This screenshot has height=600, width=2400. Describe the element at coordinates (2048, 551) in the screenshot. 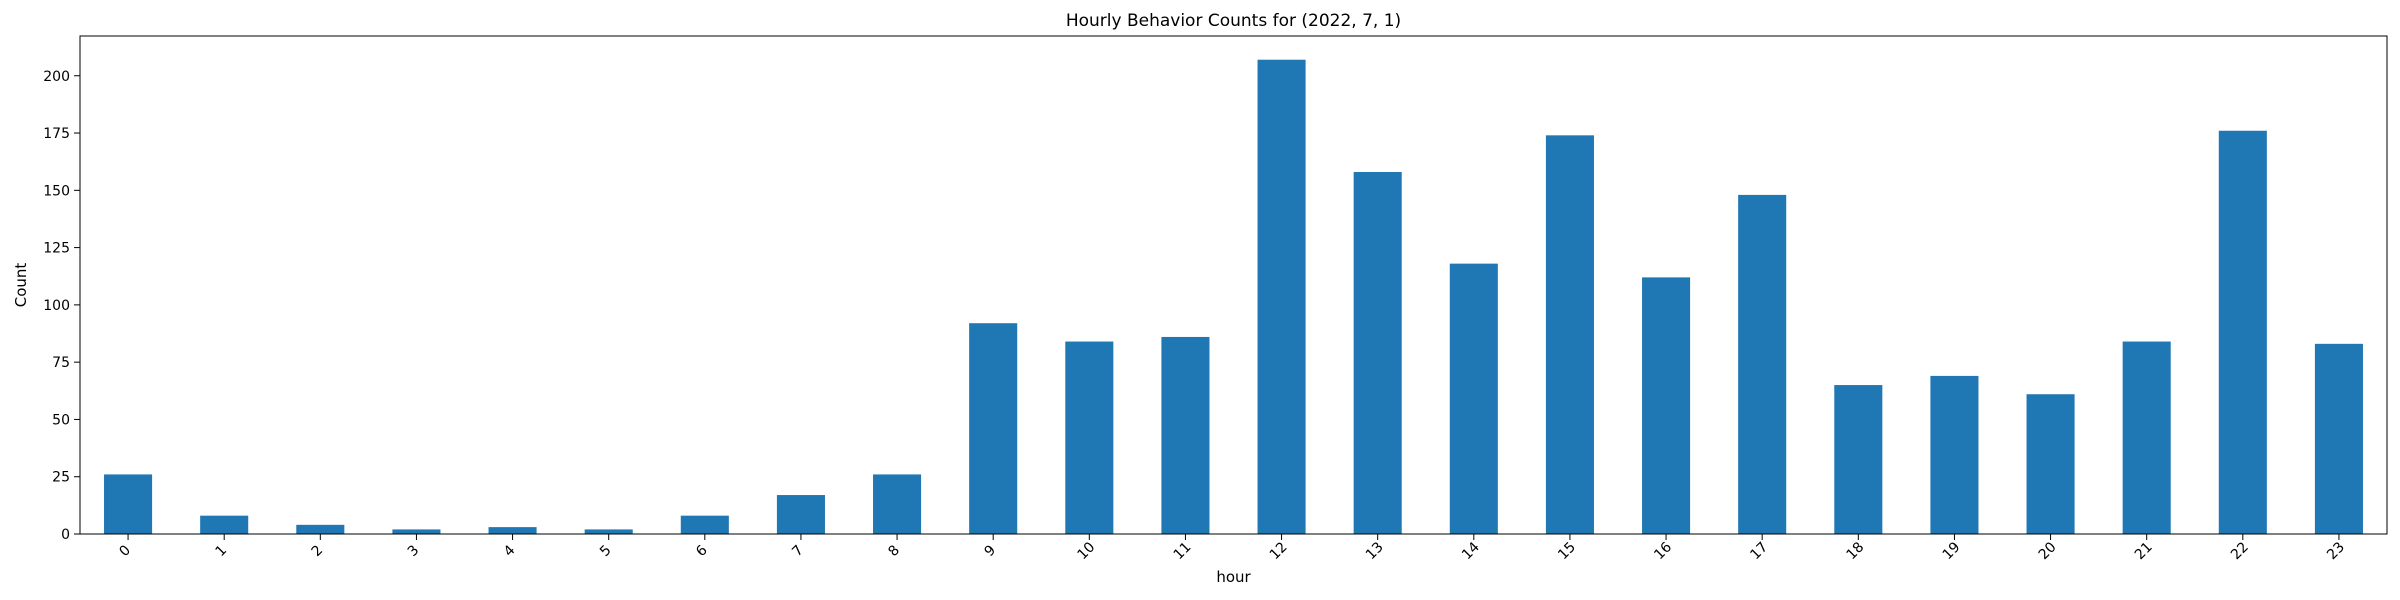

I see `x-tick-label: 20` at that location.